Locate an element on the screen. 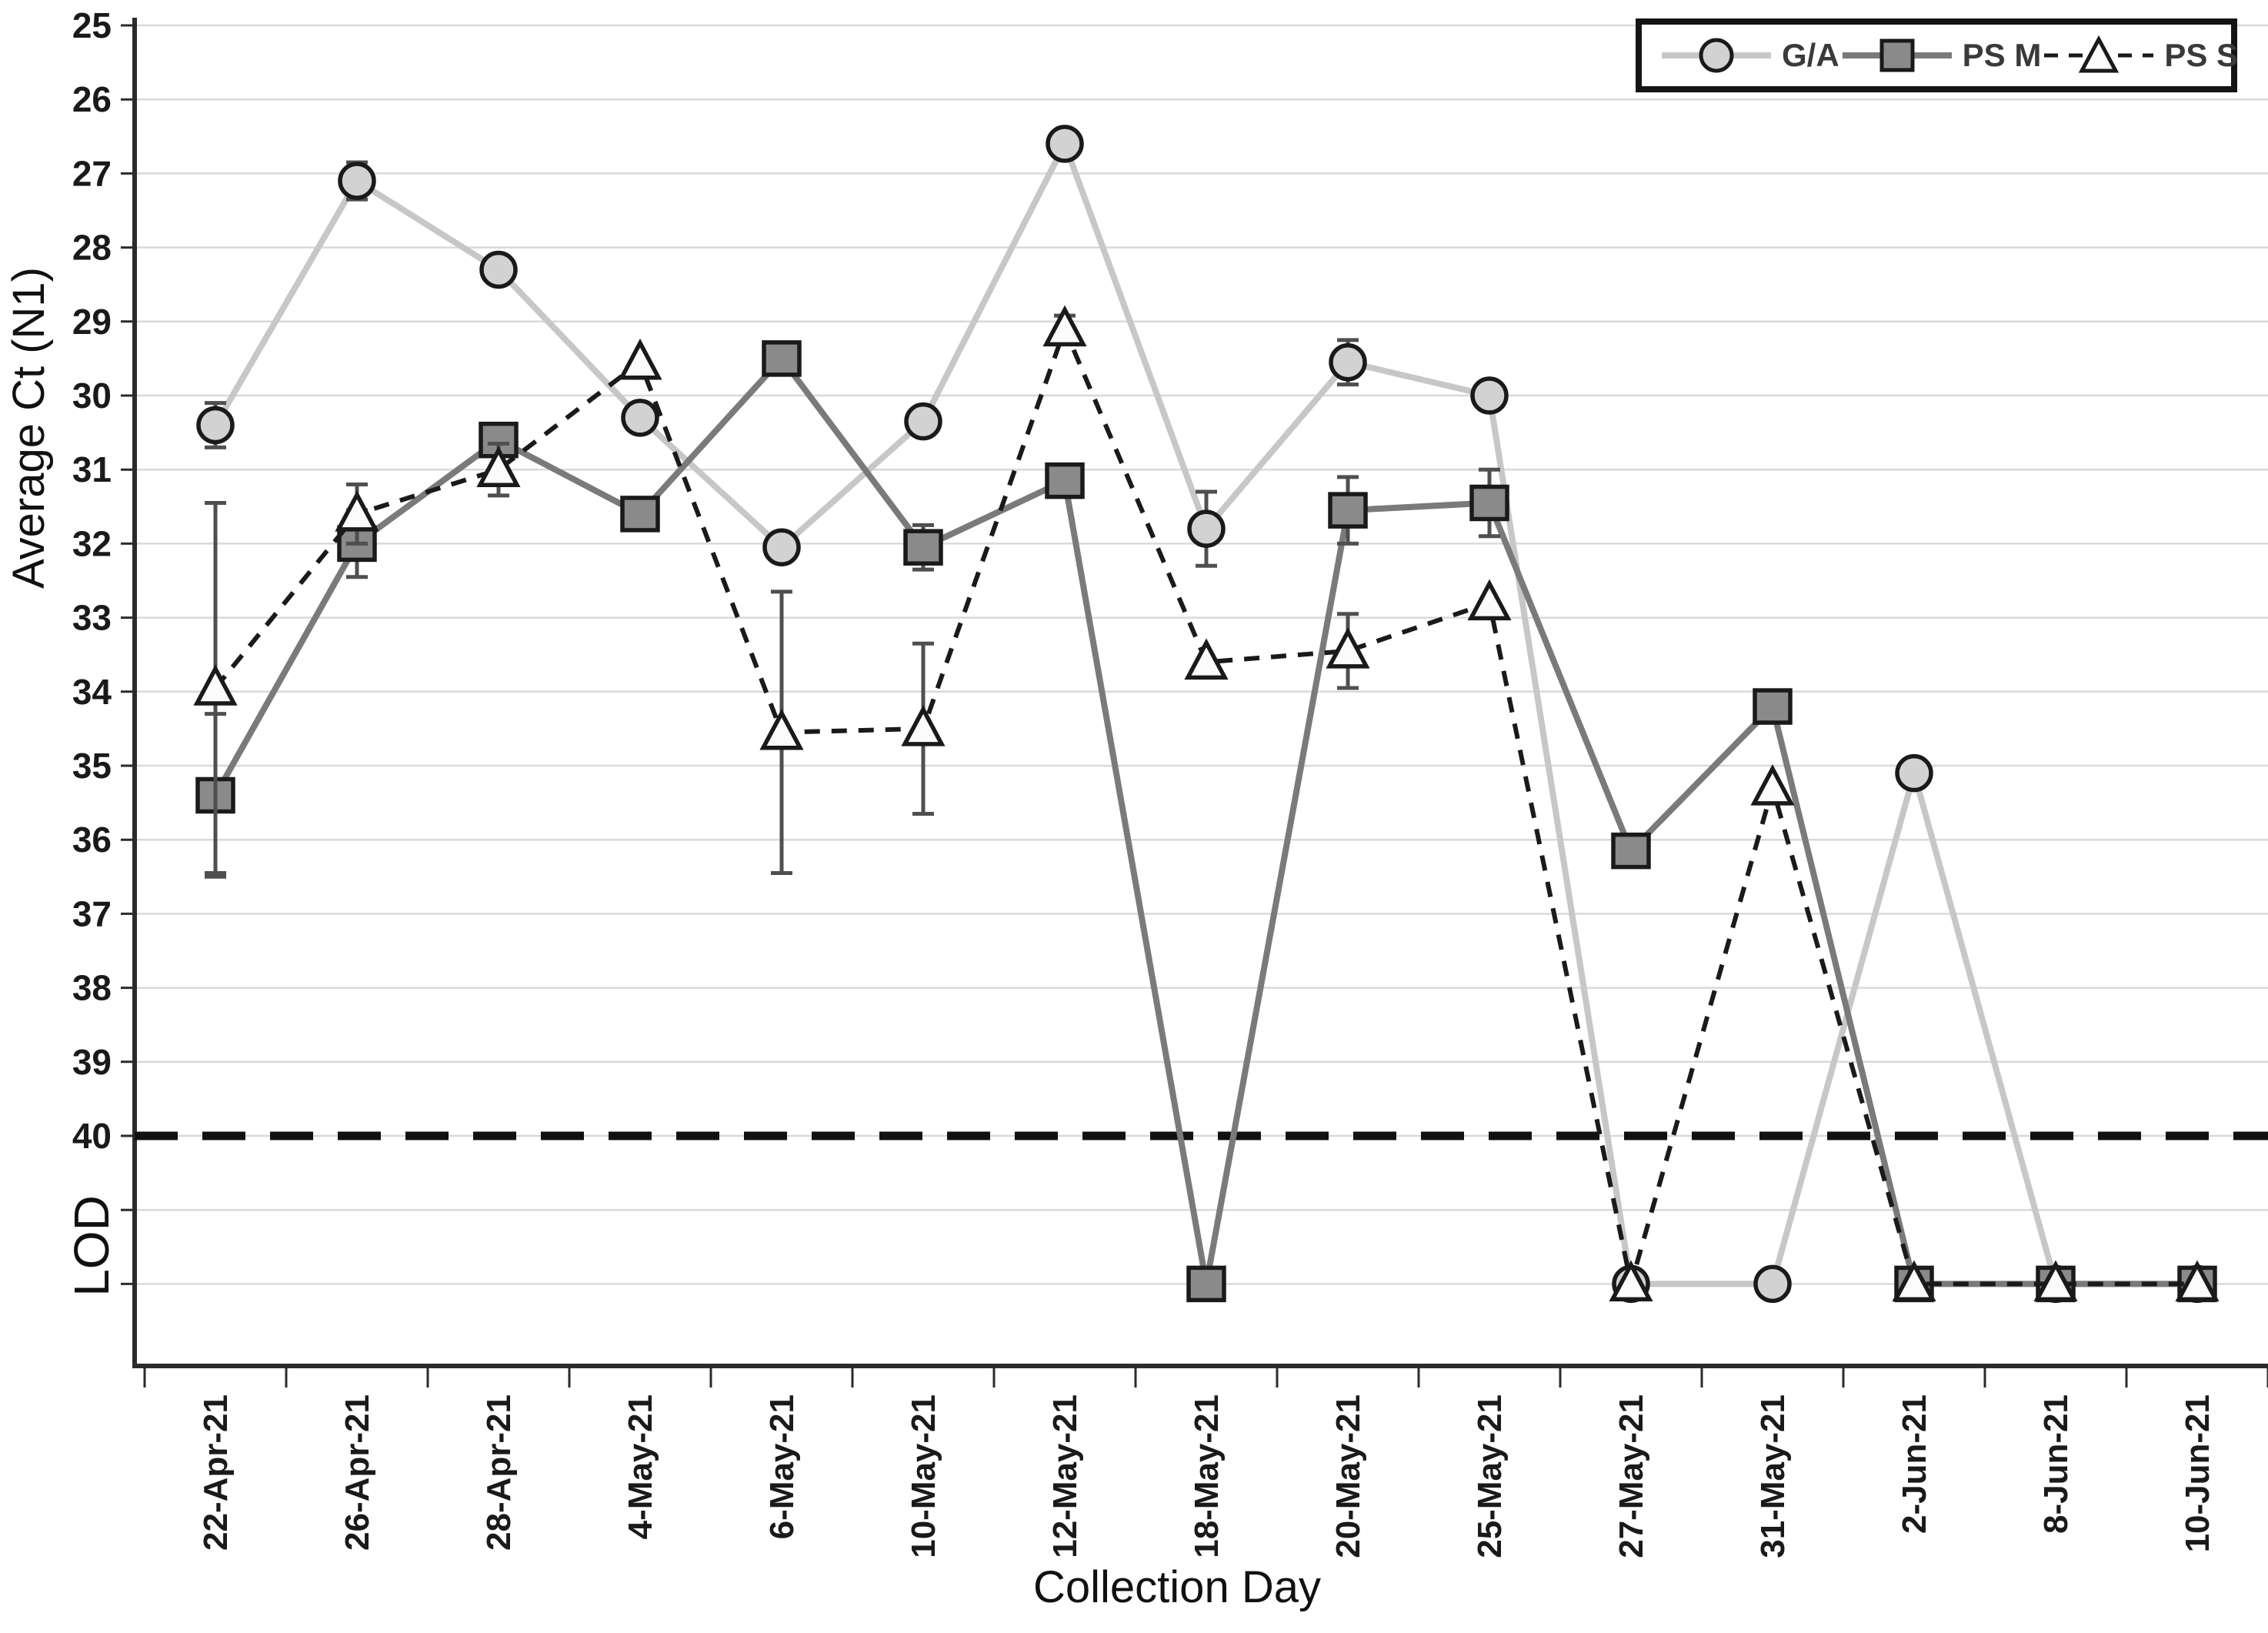 The height and width of the screenshot is (1633, 2268). legend-marker-circle-icon is located at coordinates (1716, 55).